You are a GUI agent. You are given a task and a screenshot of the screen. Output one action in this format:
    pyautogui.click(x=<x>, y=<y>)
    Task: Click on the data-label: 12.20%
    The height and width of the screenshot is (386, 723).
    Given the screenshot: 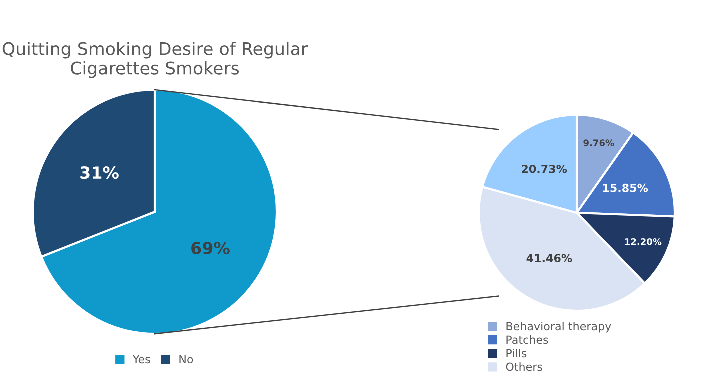 What is the action you would take?
    pyautogui.click(x=643, y=242)
    